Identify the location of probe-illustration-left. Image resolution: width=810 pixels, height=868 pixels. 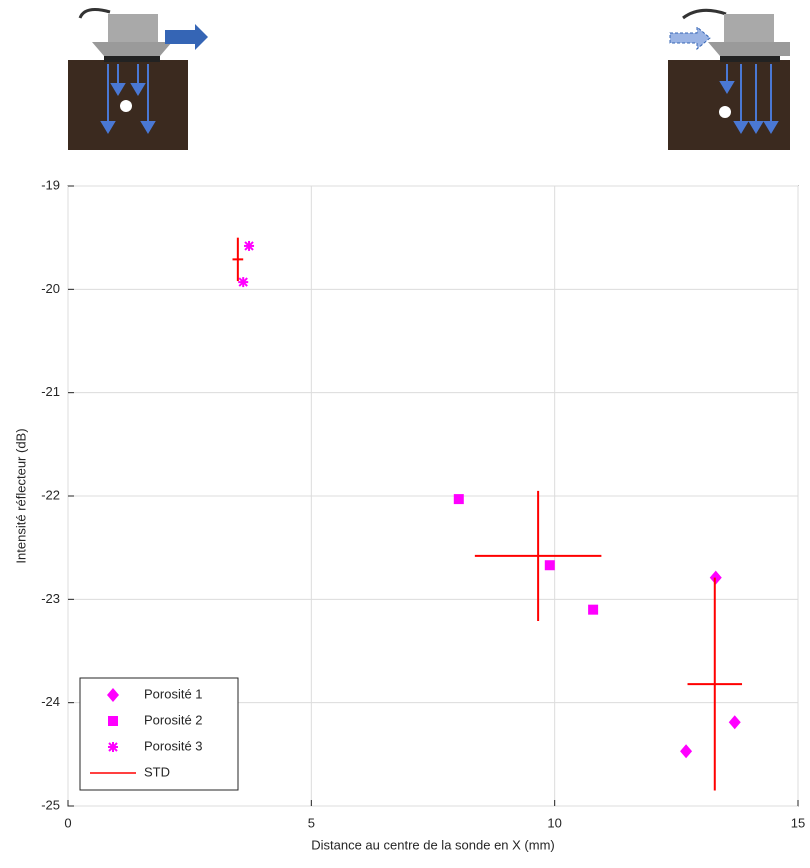
(138, 79).